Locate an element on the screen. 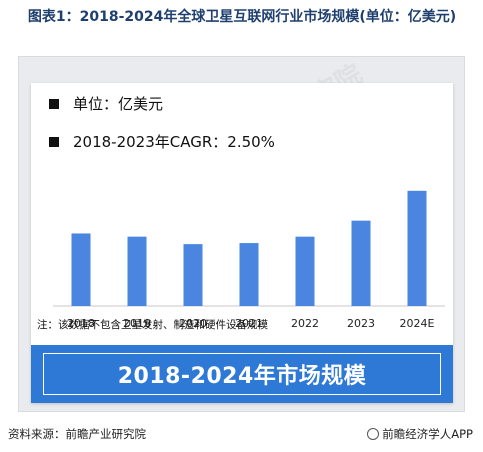 The width and height of the screenshot is (483, 452). brand-link: 前瞻经济学人APP is located at coordinates (420, 434).